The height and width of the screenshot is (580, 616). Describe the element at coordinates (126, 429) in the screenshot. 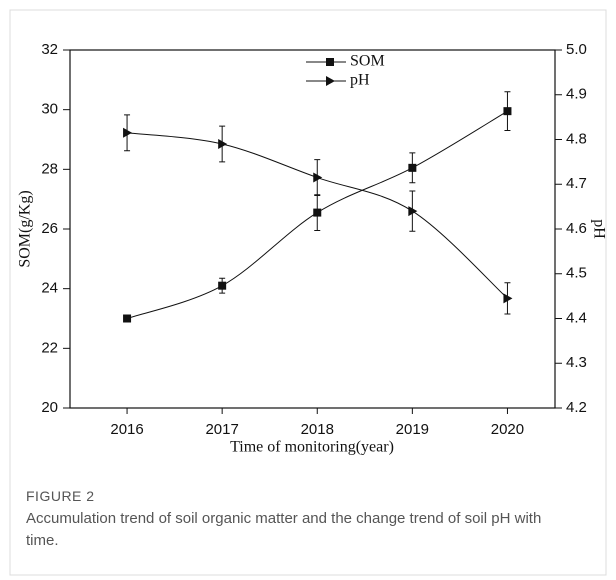

I see `x-tick-label: 2016` at that location.